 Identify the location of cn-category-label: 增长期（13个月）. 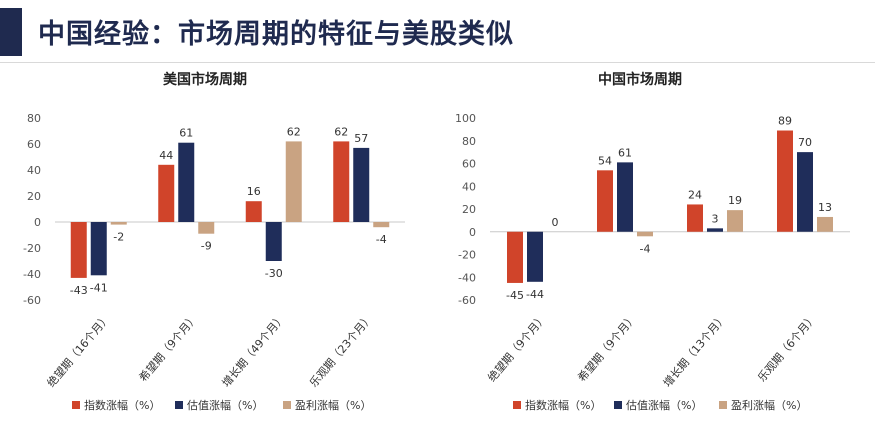
(694, 350).